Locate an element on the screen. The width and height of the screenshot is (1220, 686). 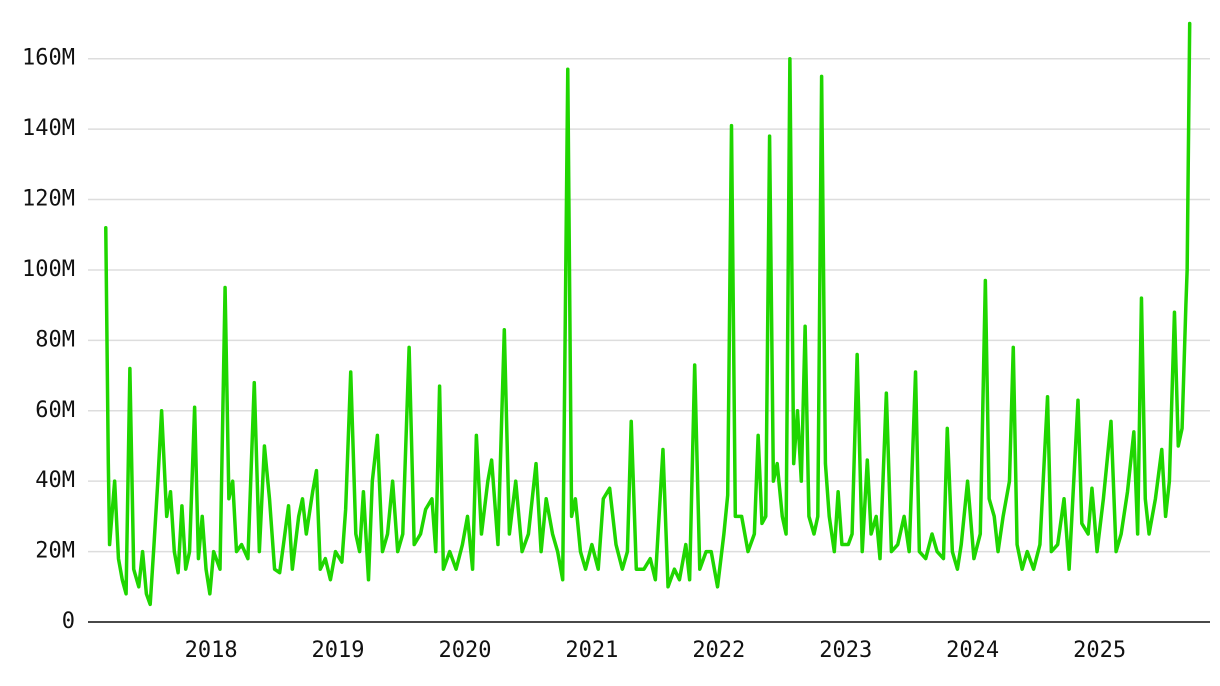
x-tick-label: 2020 is located at coordinates (464, 650).